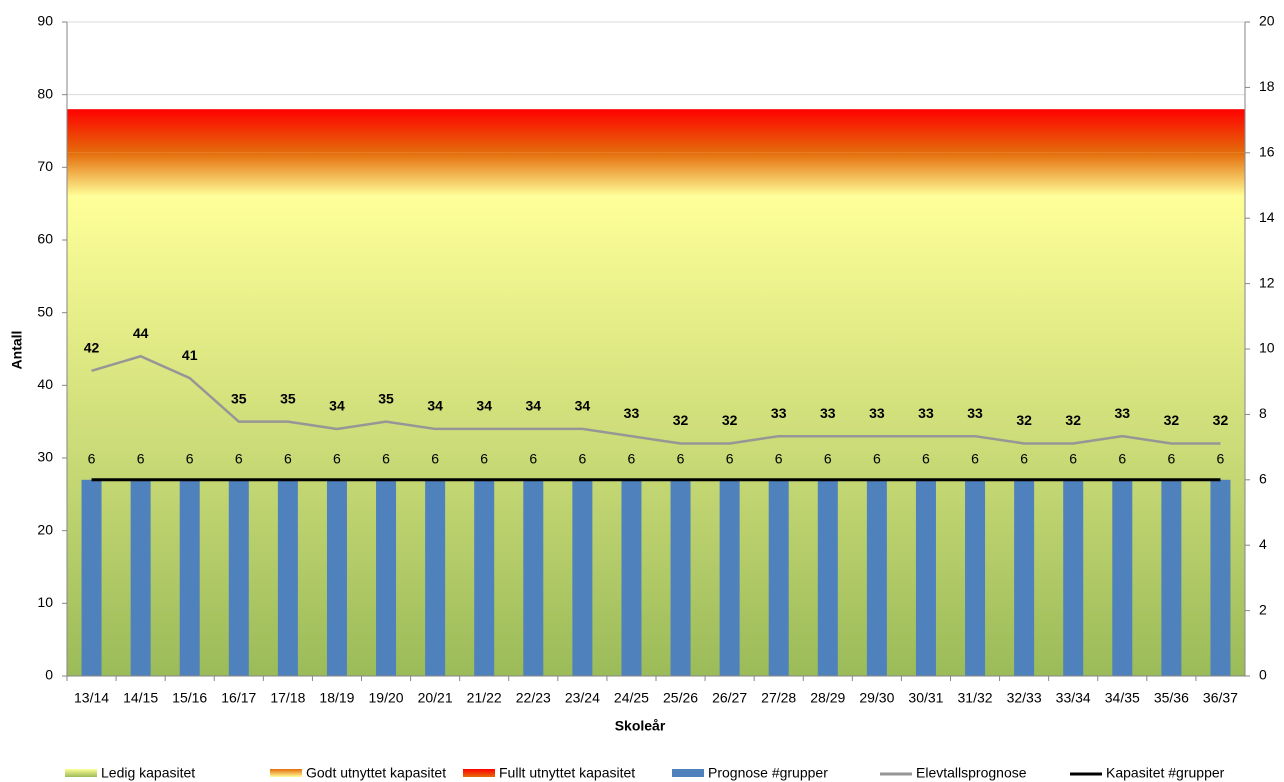 The image size is (1284, 782). Describe the element at coordinates (1263, 544) in the screenshot. I see `y2-tick-label: 4` at that location.